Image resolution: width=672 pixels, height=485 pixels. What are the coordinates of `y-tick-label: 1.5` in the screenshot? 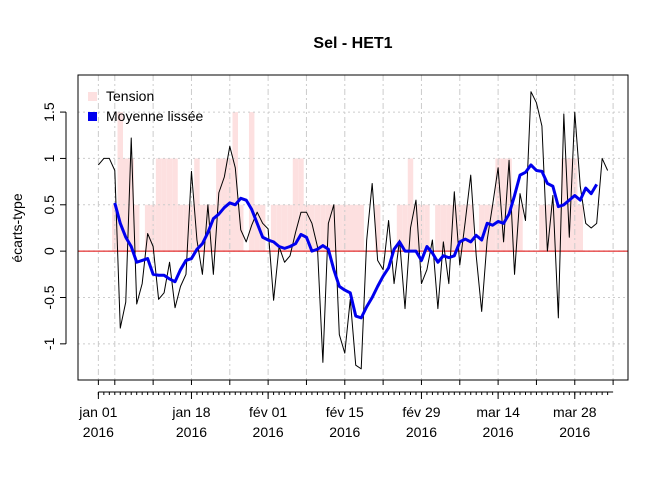 It's located at (49, 112).